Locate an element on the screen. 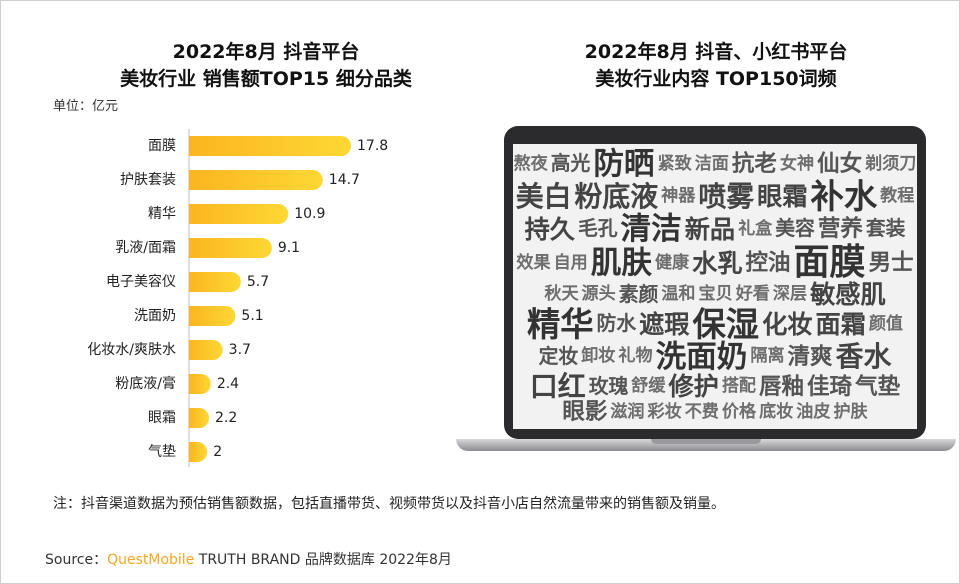 The height and width of the screenshot is (584, 960). laptop-notch is located at coordinates (706, 441).